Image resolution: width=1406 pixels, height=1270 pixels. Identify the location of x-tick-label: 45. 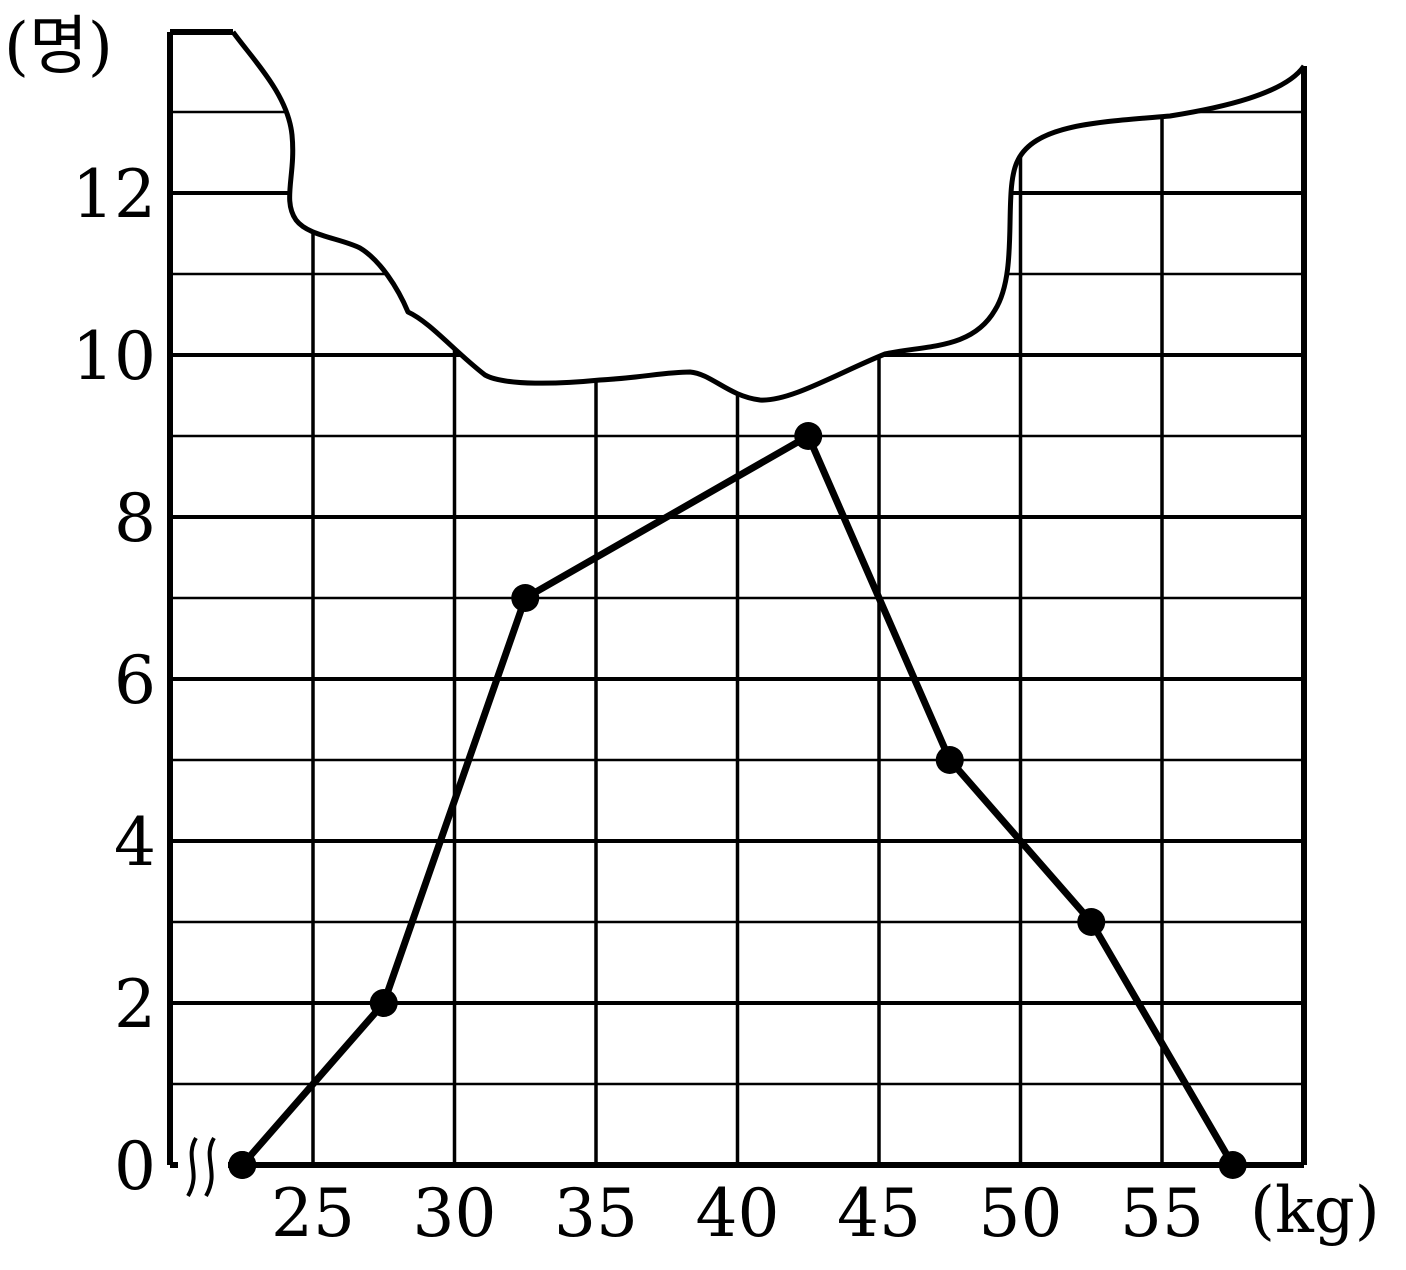
(879, 1213).